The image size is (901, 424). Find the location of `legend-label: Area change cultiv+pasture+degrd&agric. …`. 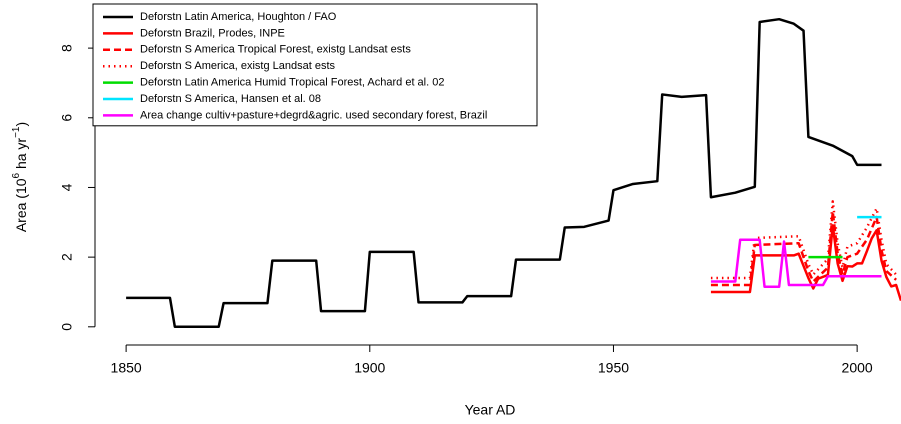

legend-label: Area change cultiv+pasture+degrd&agric. … is located at coordinates (313, 115).